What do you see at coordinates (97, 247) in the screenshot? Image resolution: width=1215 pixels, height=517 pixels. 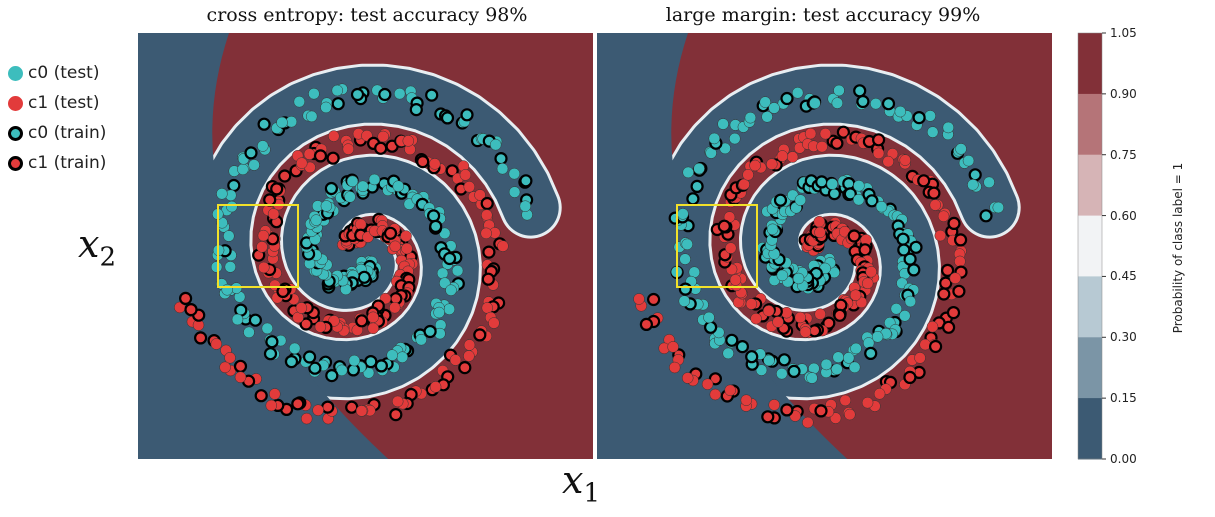 I see `y-axis-label: x2` at bounding box center [97, 247].